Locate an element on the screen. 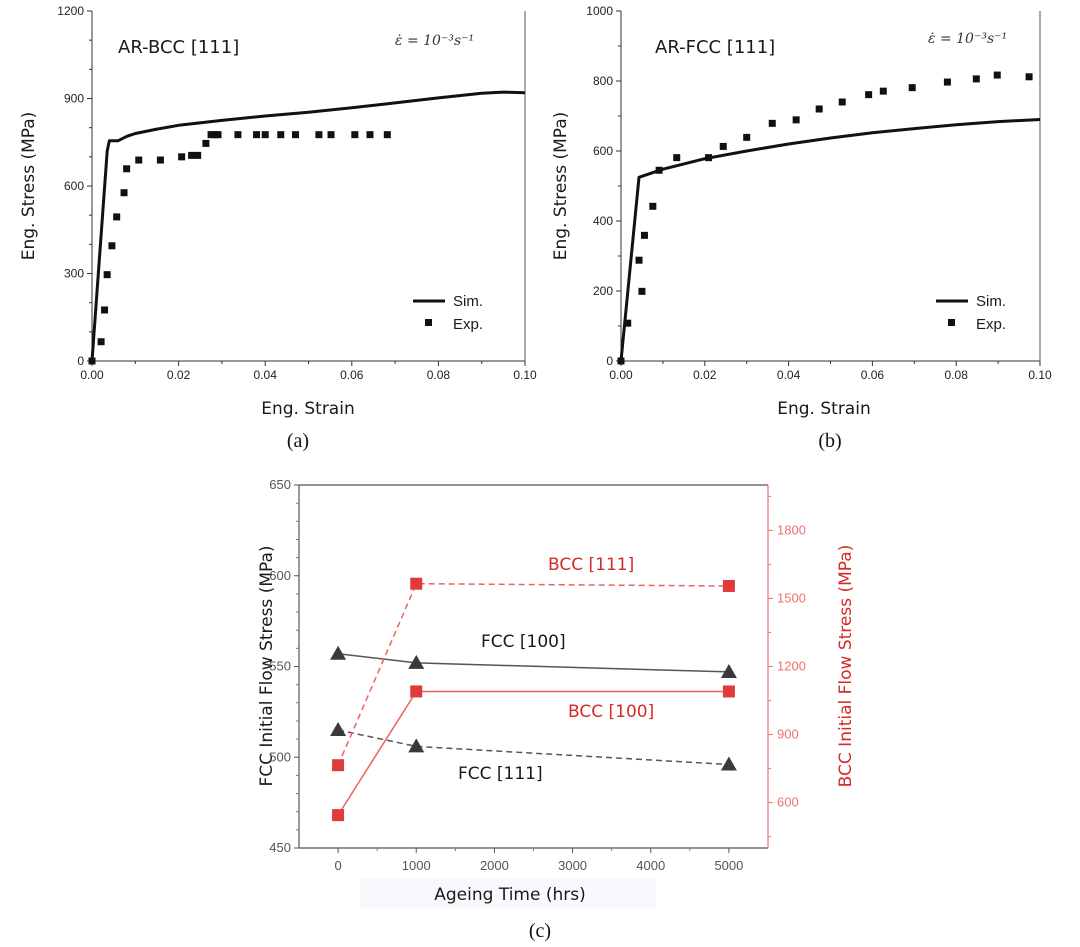 This screenshot has width=1080, height=947. panel-c-ylabel-right: BCC Initial Flow Stress (MPa) is located at coordinates (846, 666).